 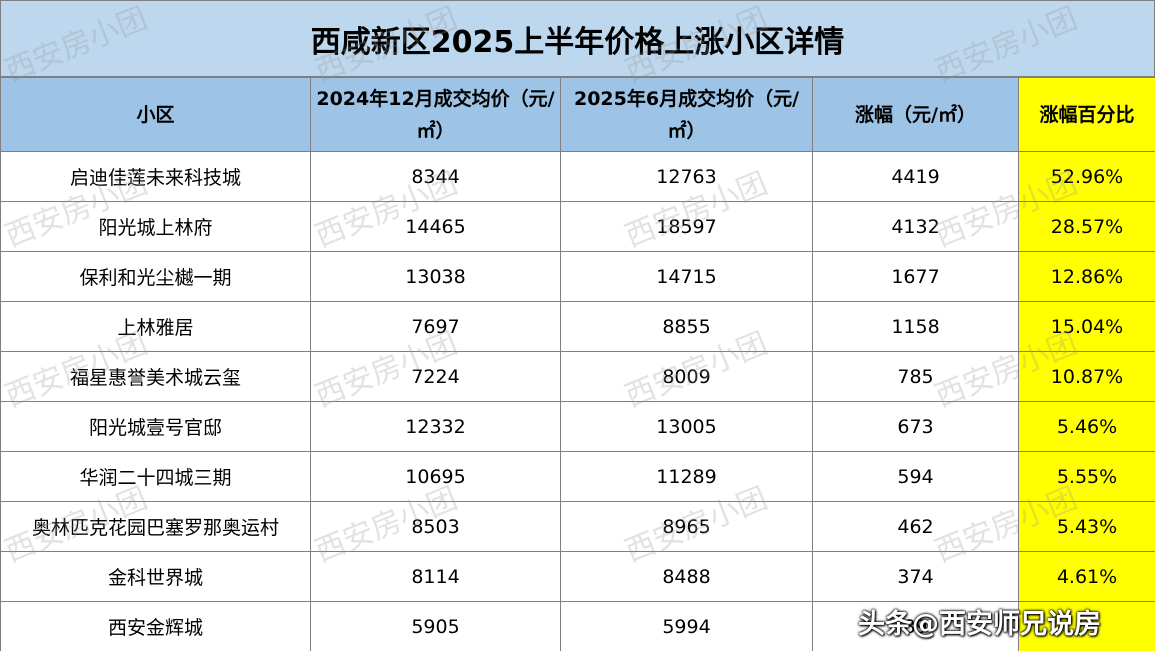 I want to click on table-row: 阳光城上林府 14465 18597 4132 28.57%, so click(x=577, y=226).